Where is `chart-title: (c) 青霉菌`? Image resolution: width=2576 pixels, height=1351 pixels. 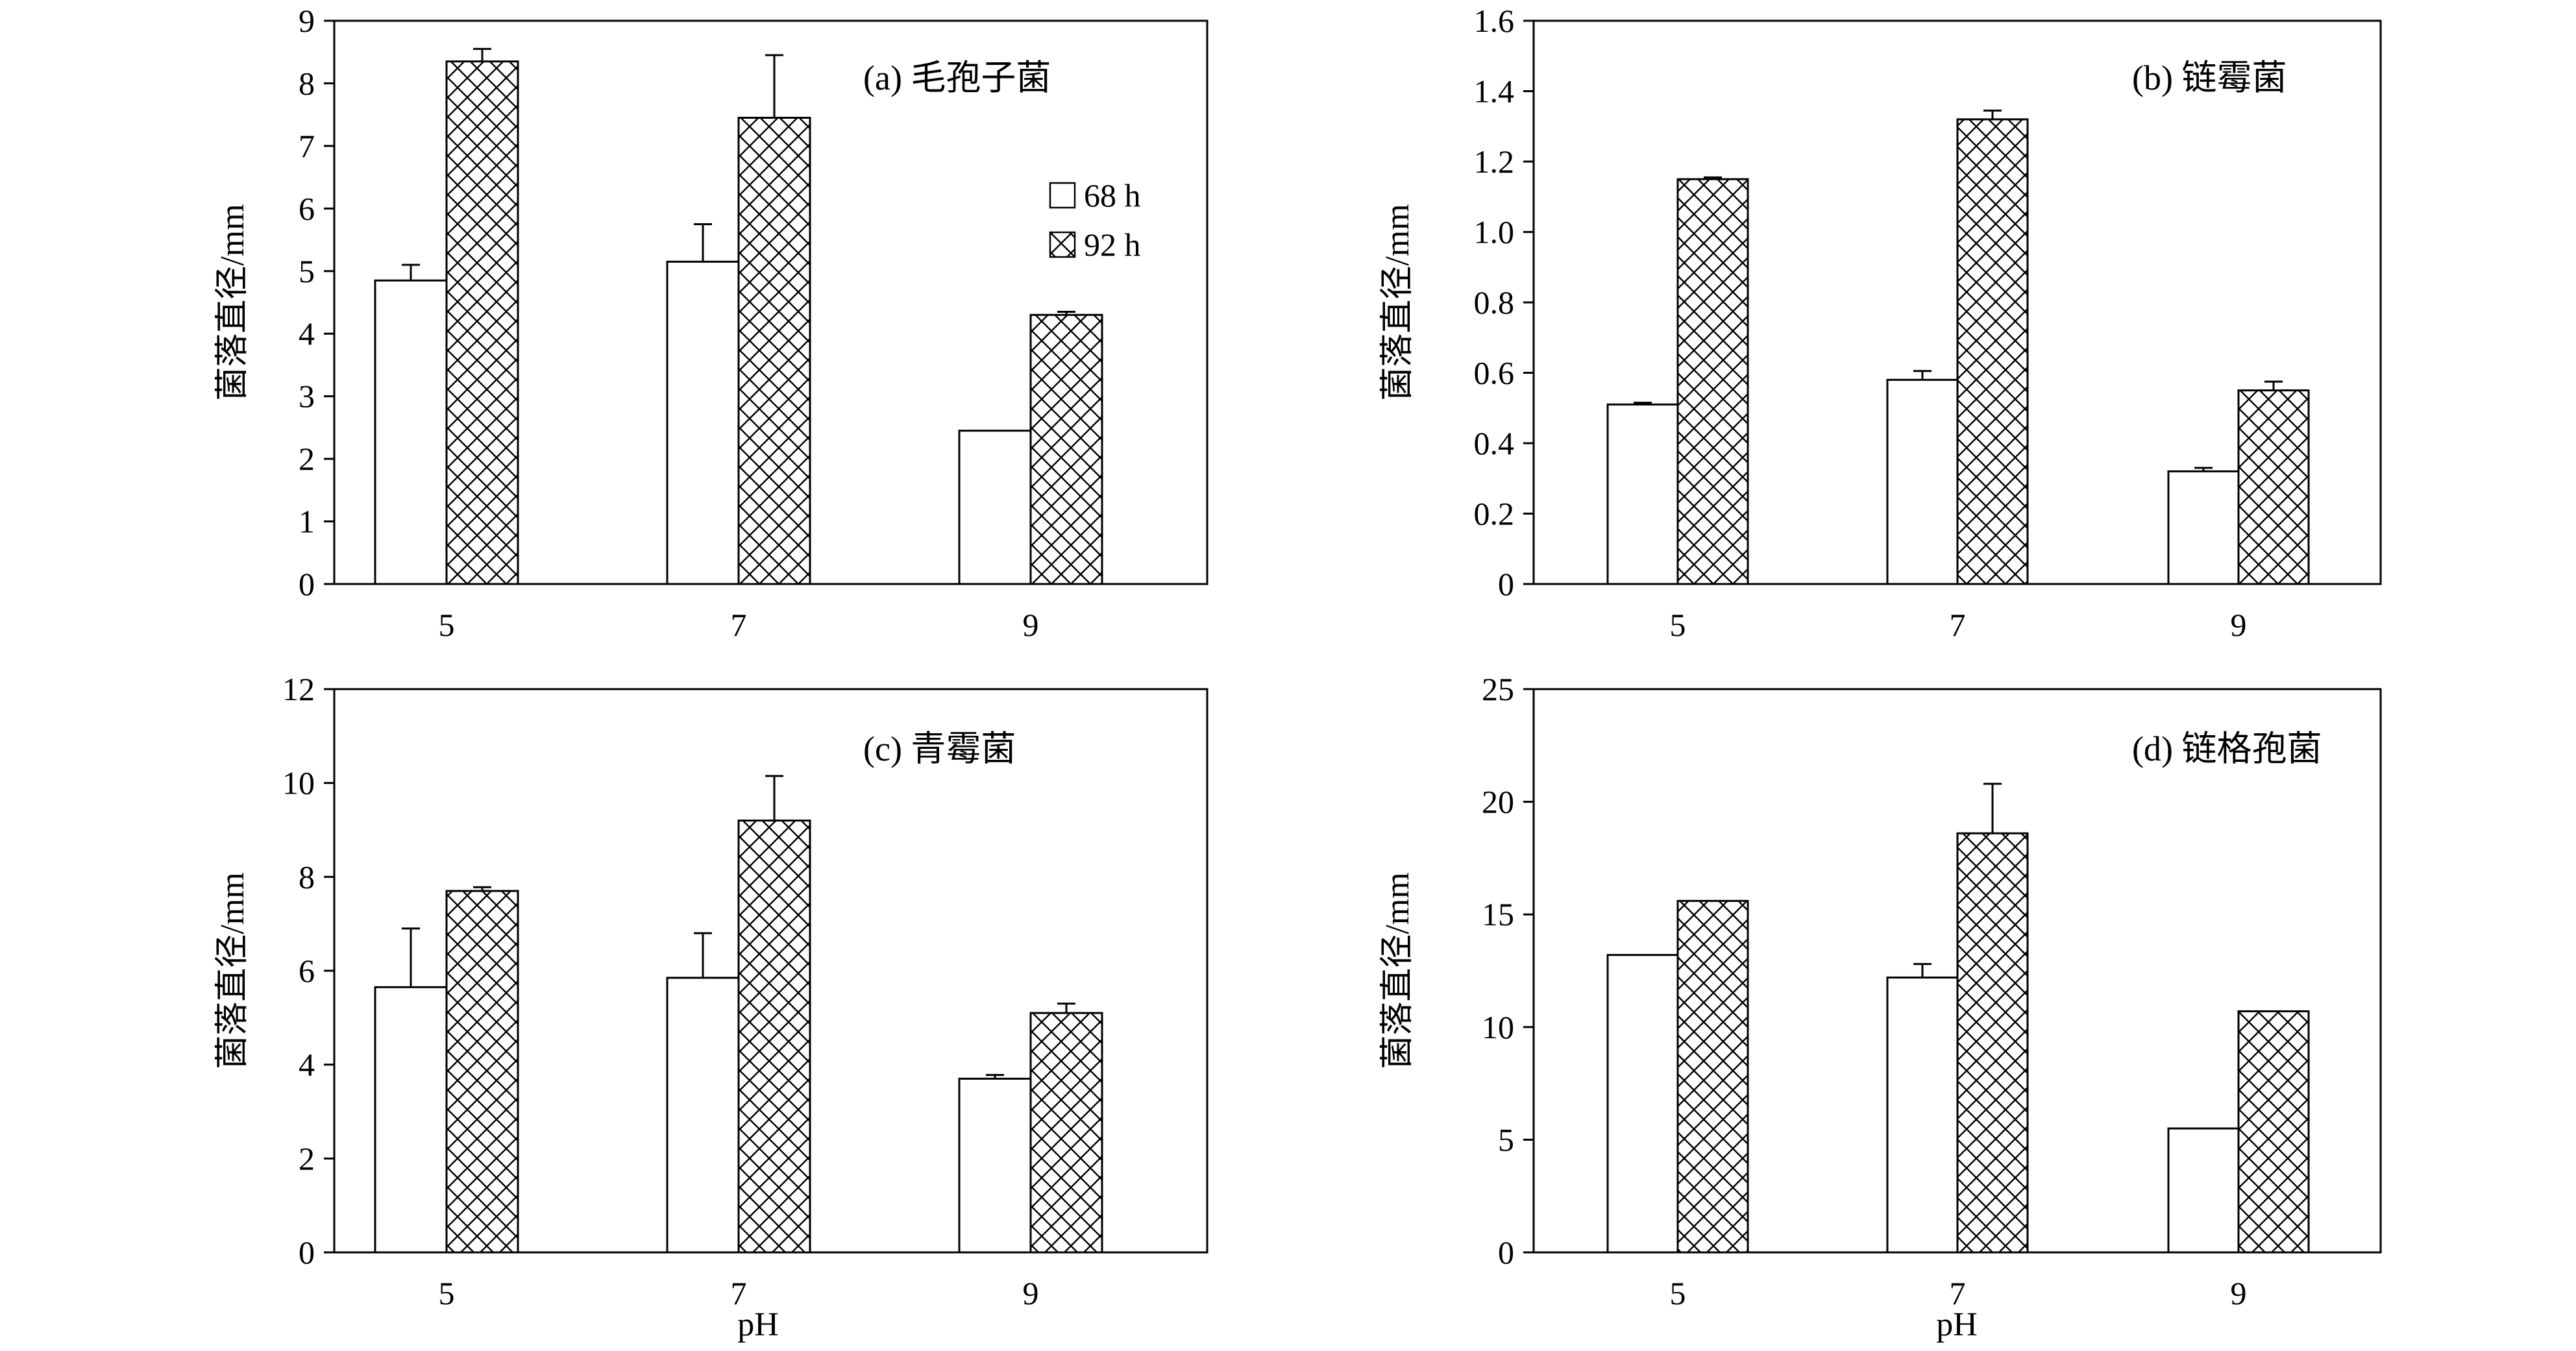
chart-title: (c) 青霉菌 is located at coordinates (939, 749).